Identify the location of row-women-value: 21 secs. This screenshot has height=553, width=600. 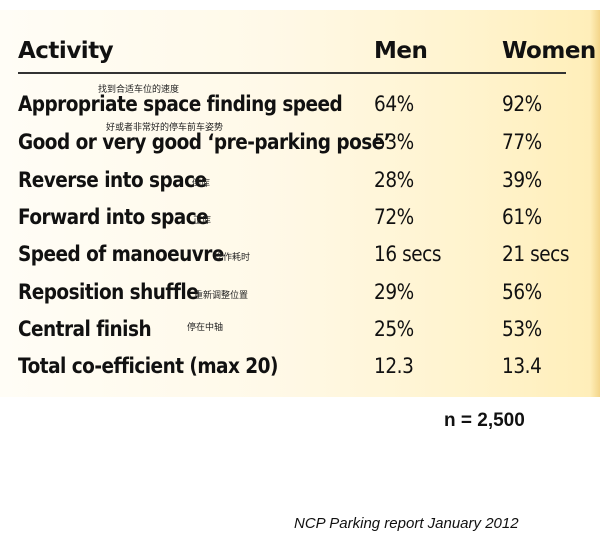
(536, 254).